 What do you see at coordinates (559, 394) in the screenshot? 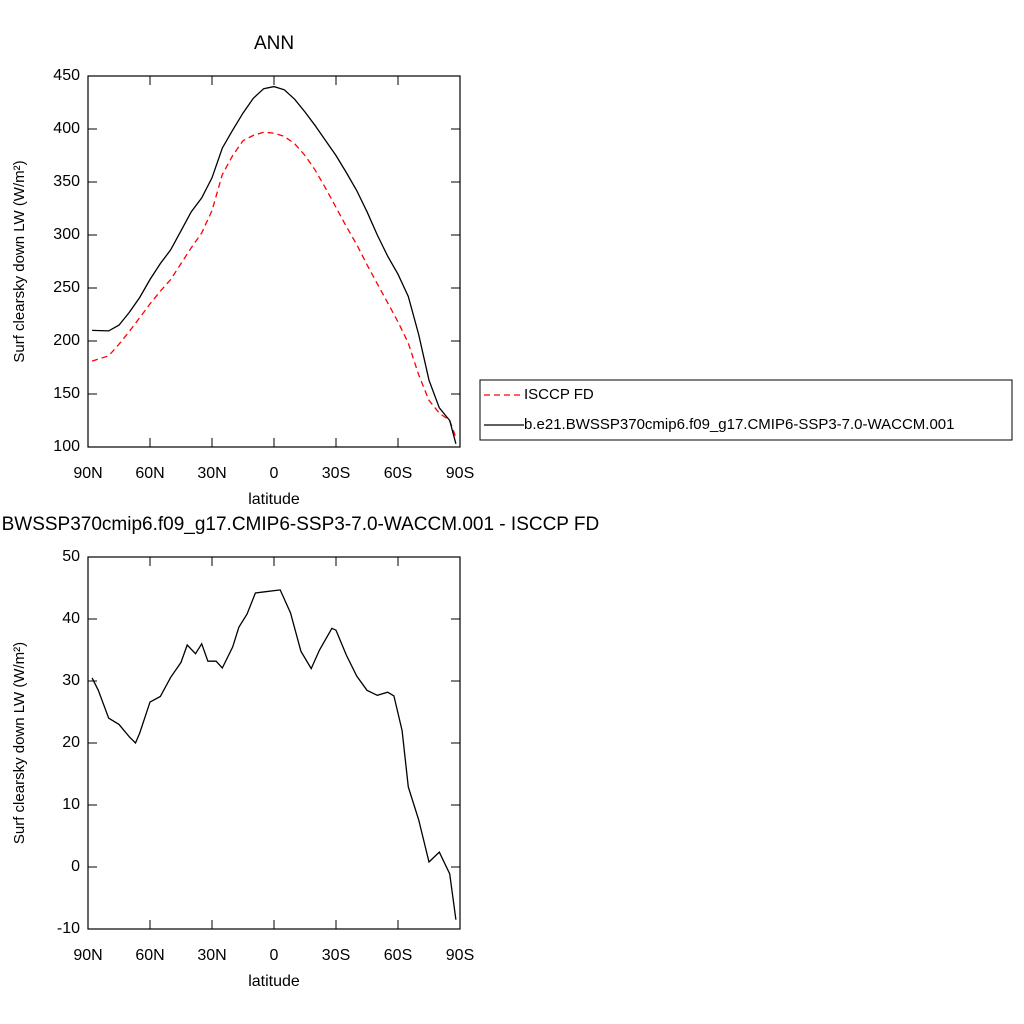
I see `legend-label: ISCCP FD` at bounding box center [559, 394].